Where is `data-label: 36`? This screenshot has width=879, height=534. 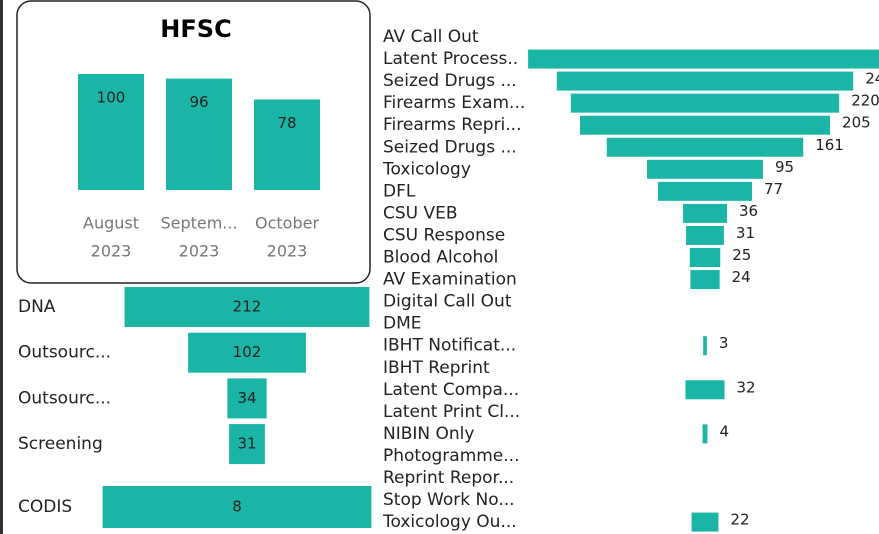 data-label: 36 is located at coordinates (748, 211).